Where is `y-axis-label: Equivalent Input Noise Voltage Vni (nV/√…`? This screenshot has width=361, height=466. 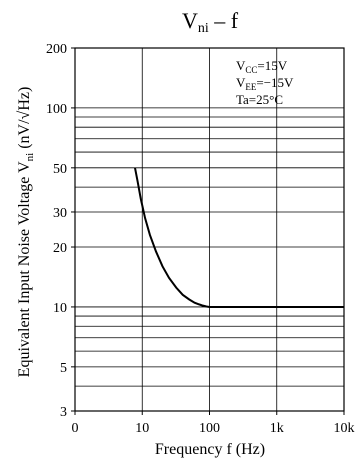
y-axis-label: Equivalent Input Noise Voltage Vni (nV/√… is located at coordinates (26, 232).